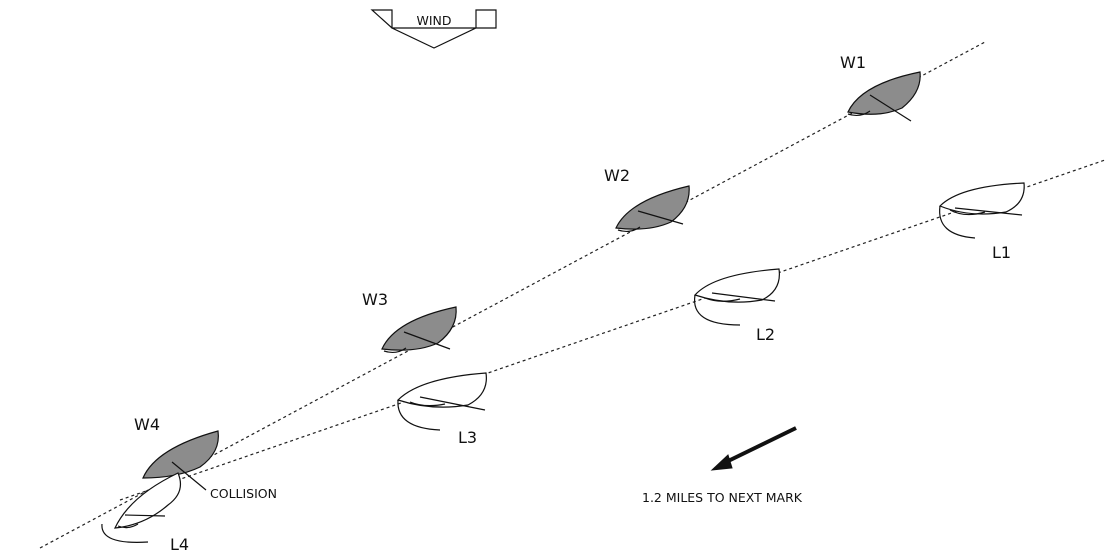  What do you see at coordinates (765, 334) in the screenshot?
I see `boat-label: L2` at bounding box center [765, 334].